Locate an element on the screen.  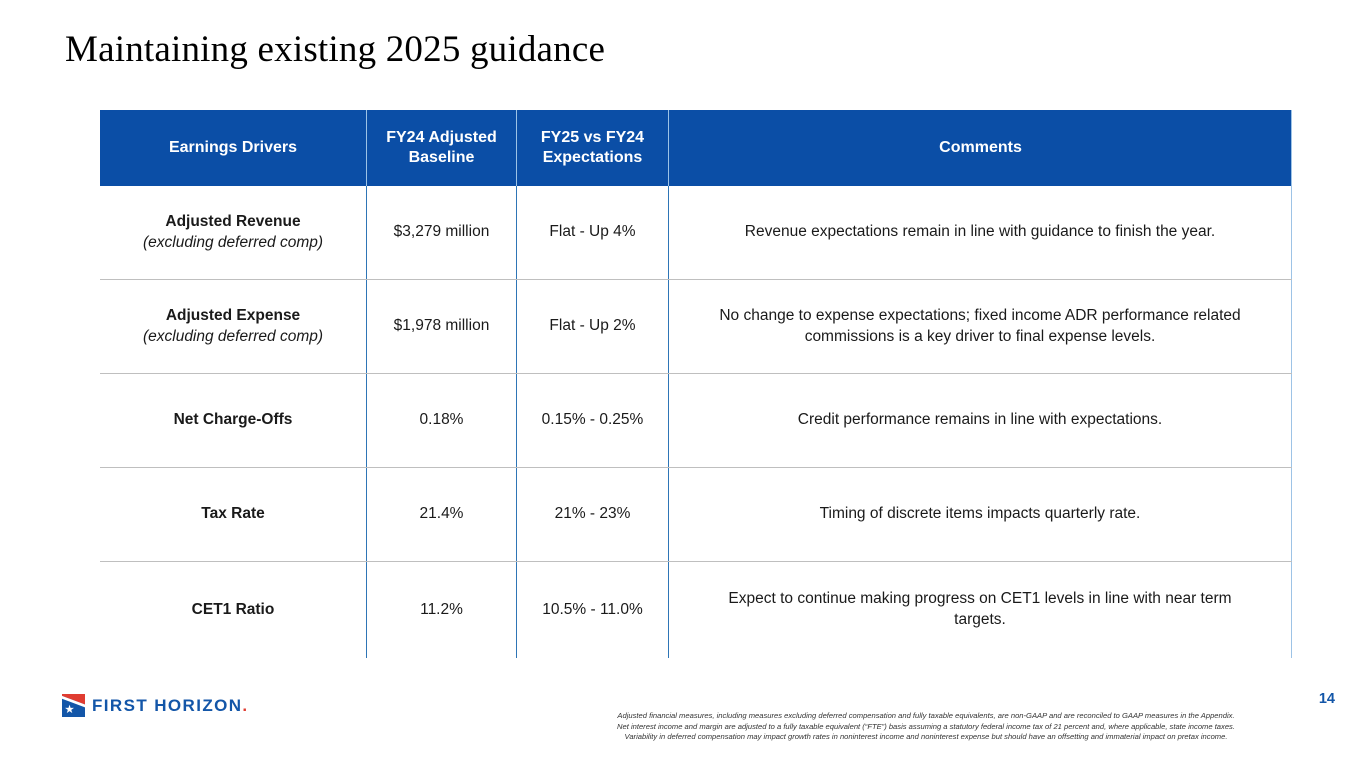
first-horizon-logo: ★ FIRST HORIZON. is located at coordinates (155, 705).